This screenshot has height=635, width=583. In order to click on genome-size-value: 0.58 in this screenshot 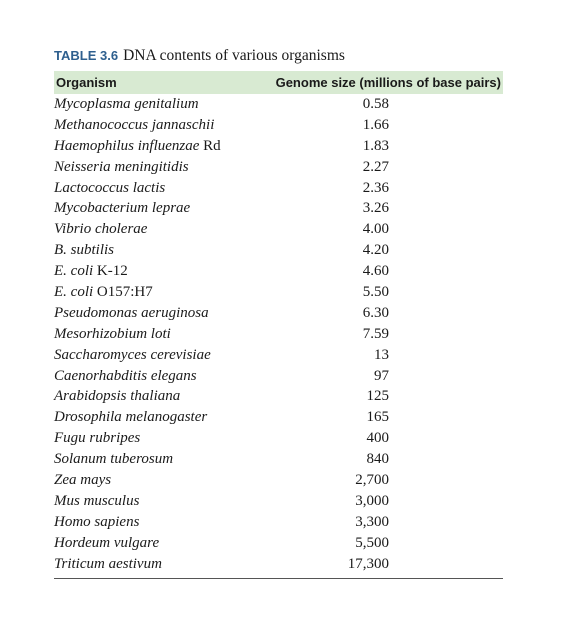, I will do `click(375, 103)`.